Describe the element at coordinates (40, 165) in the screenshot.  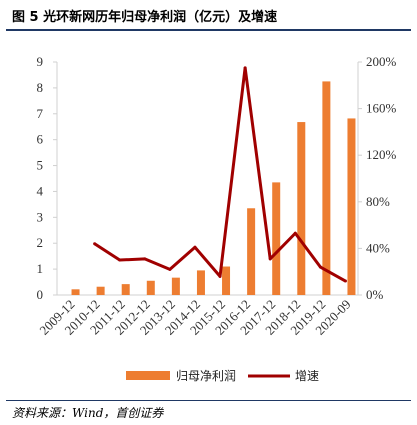
I see `y-left-tick-label: 5` at that location.